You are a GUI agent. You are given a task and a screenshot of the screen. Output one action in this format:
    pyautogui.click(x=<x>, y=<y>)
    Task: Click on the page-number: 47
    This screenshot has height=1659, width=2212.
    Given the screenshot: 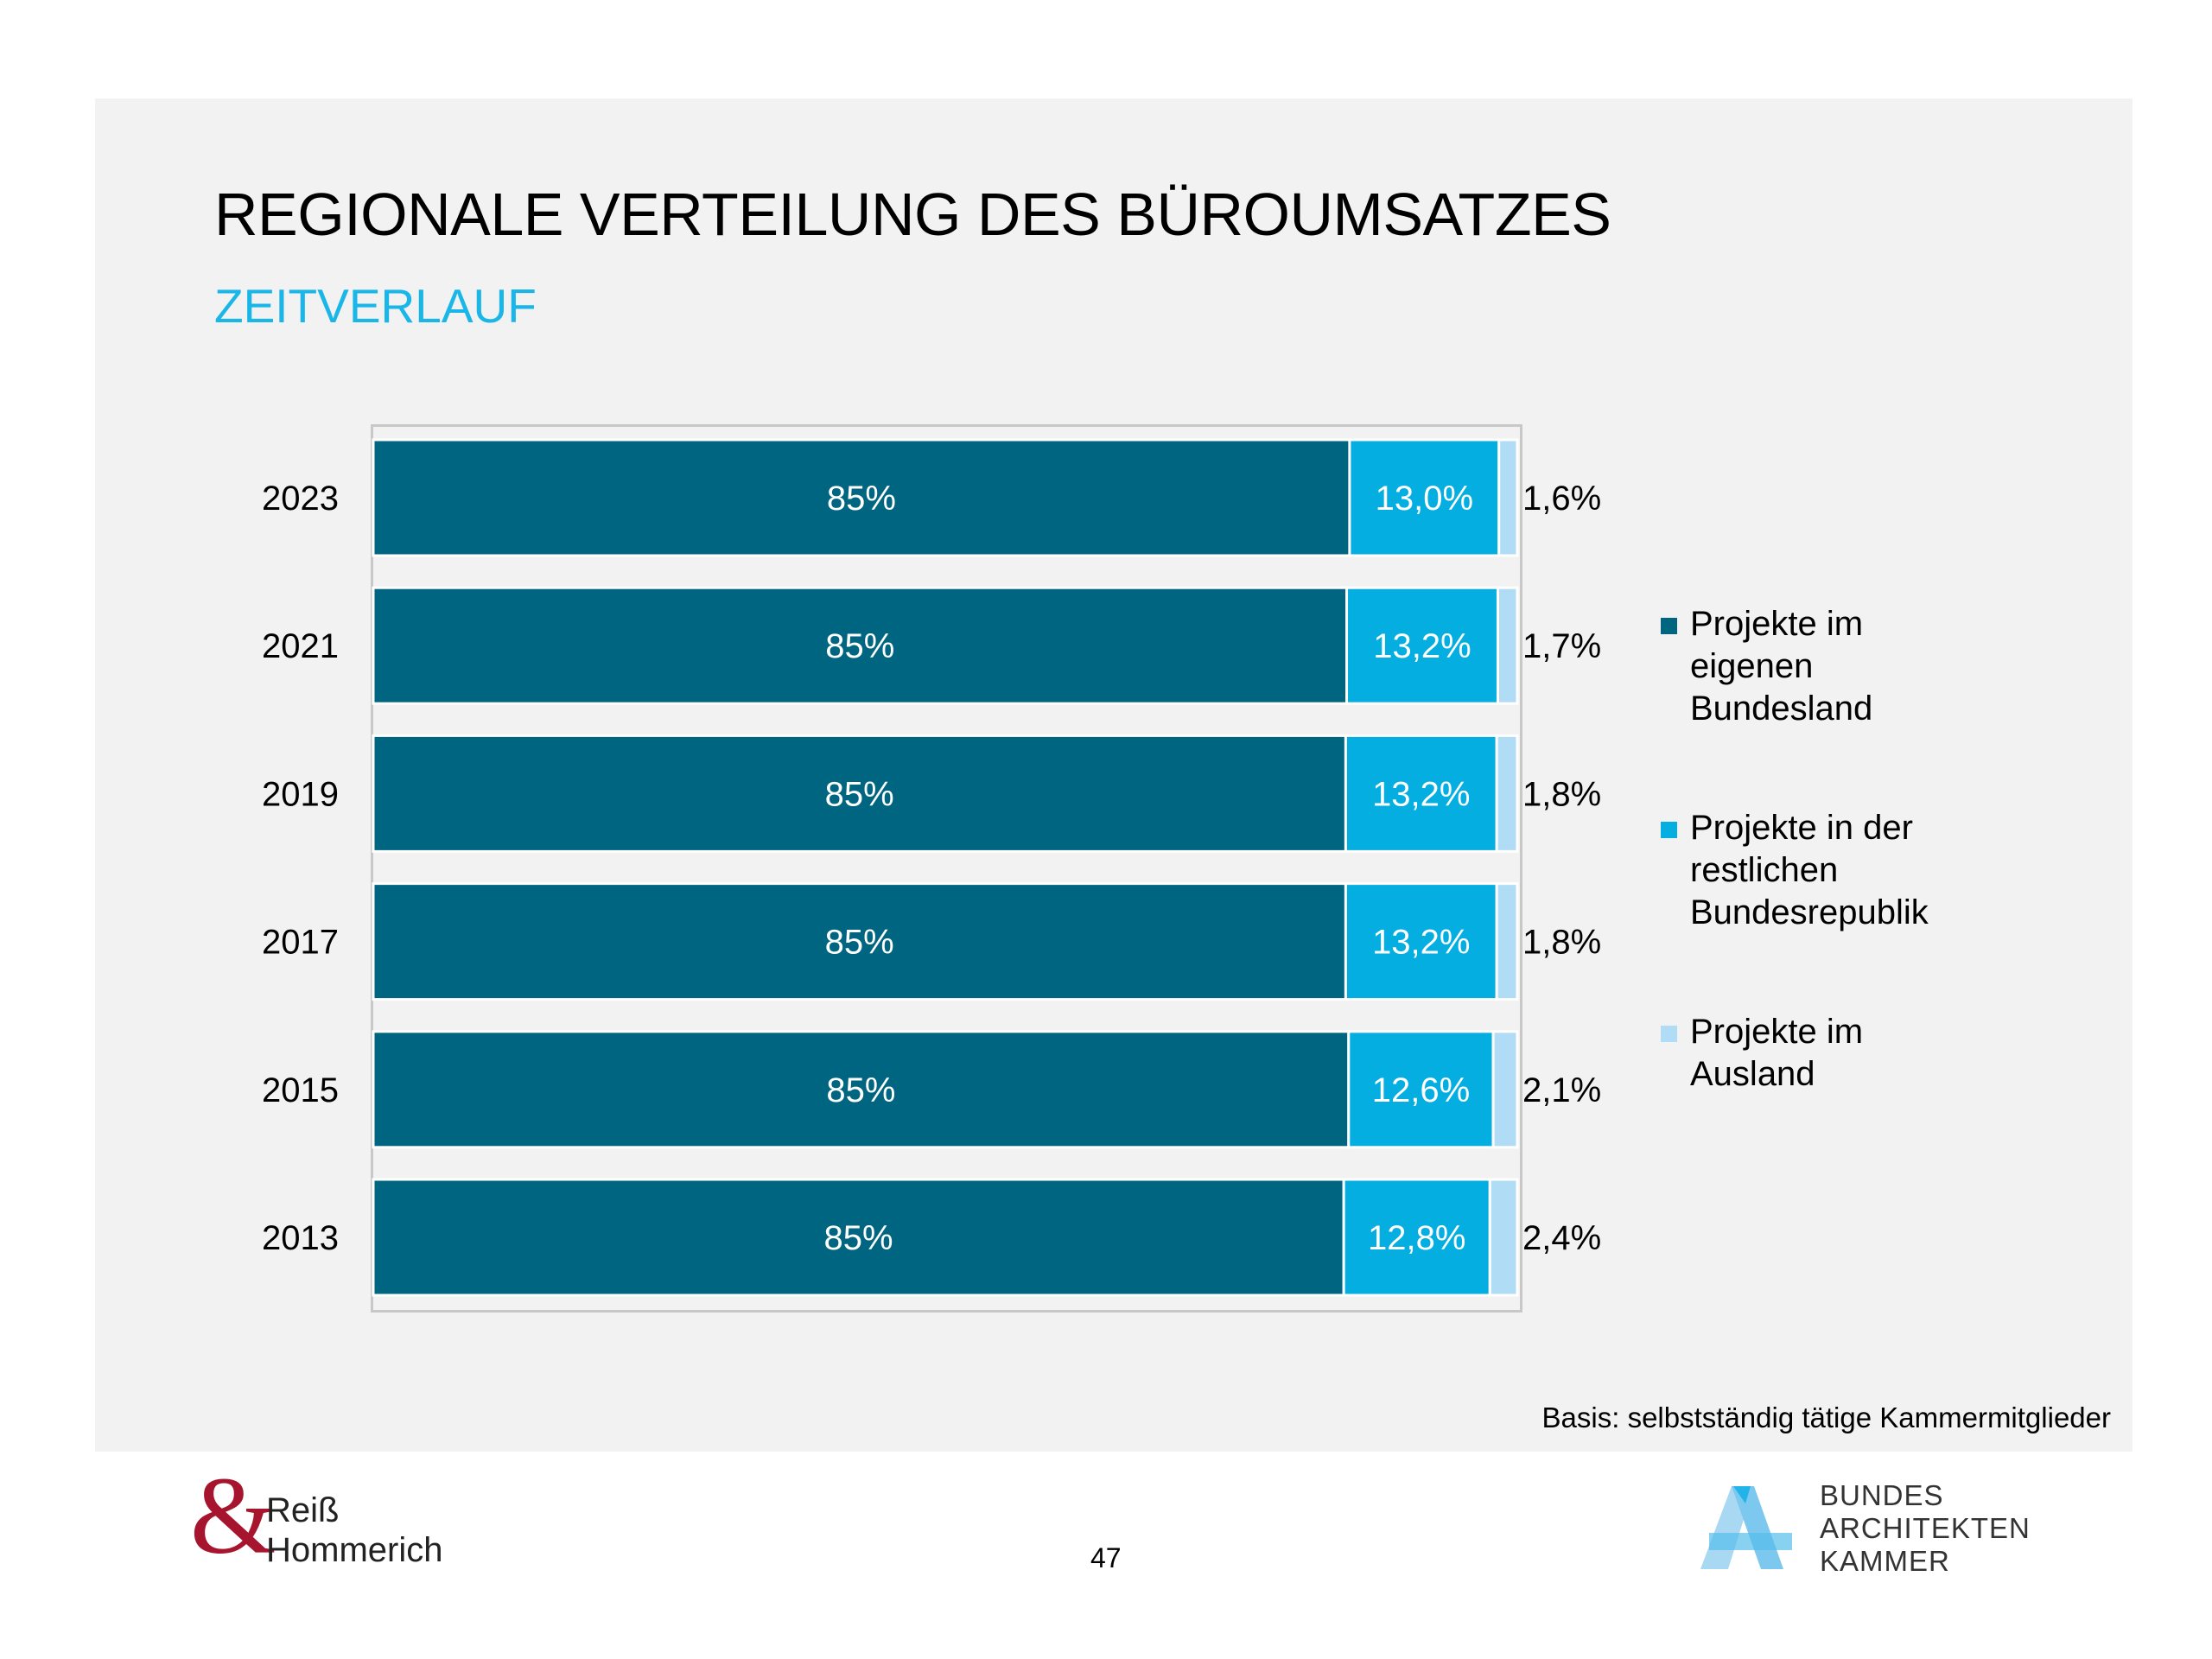 What is the action you would take?
    pyautogui.click(x=1106, y=1557)
    